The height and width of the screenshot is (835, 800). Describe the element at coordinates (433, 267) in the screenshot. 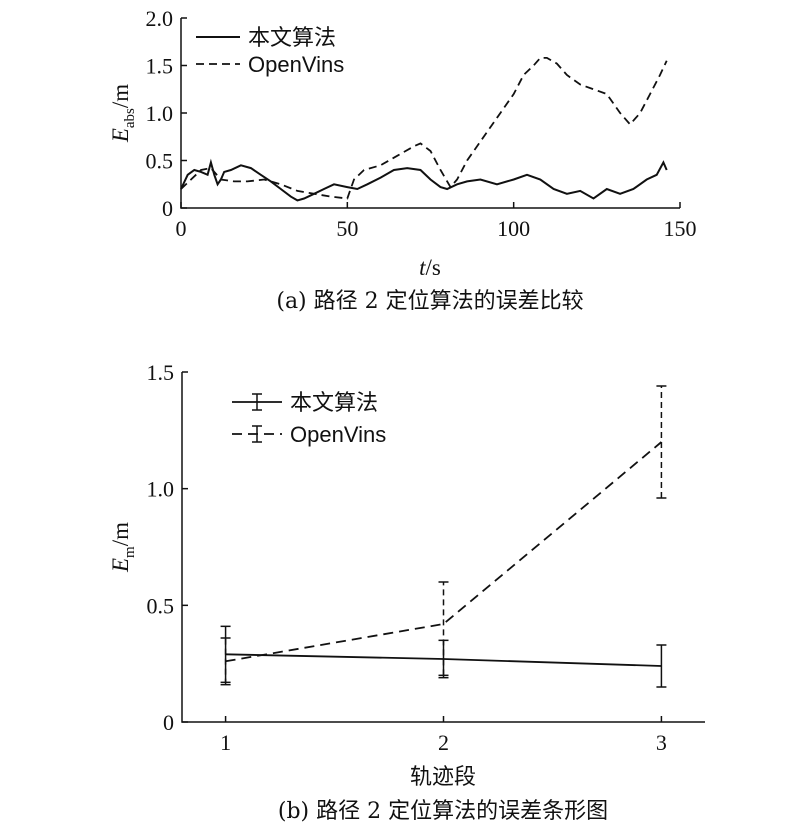

I see `xlabel-unit: /s` at that location.